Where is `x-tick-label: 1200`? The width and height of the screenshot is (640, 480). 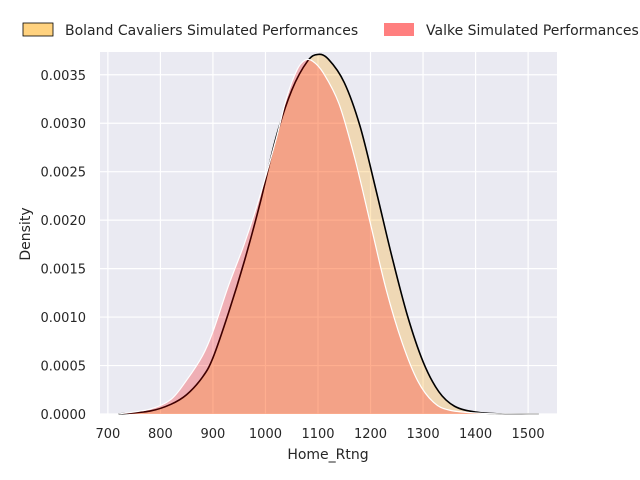 x-tick-label: 1200 is located at coordinates (370, 434).